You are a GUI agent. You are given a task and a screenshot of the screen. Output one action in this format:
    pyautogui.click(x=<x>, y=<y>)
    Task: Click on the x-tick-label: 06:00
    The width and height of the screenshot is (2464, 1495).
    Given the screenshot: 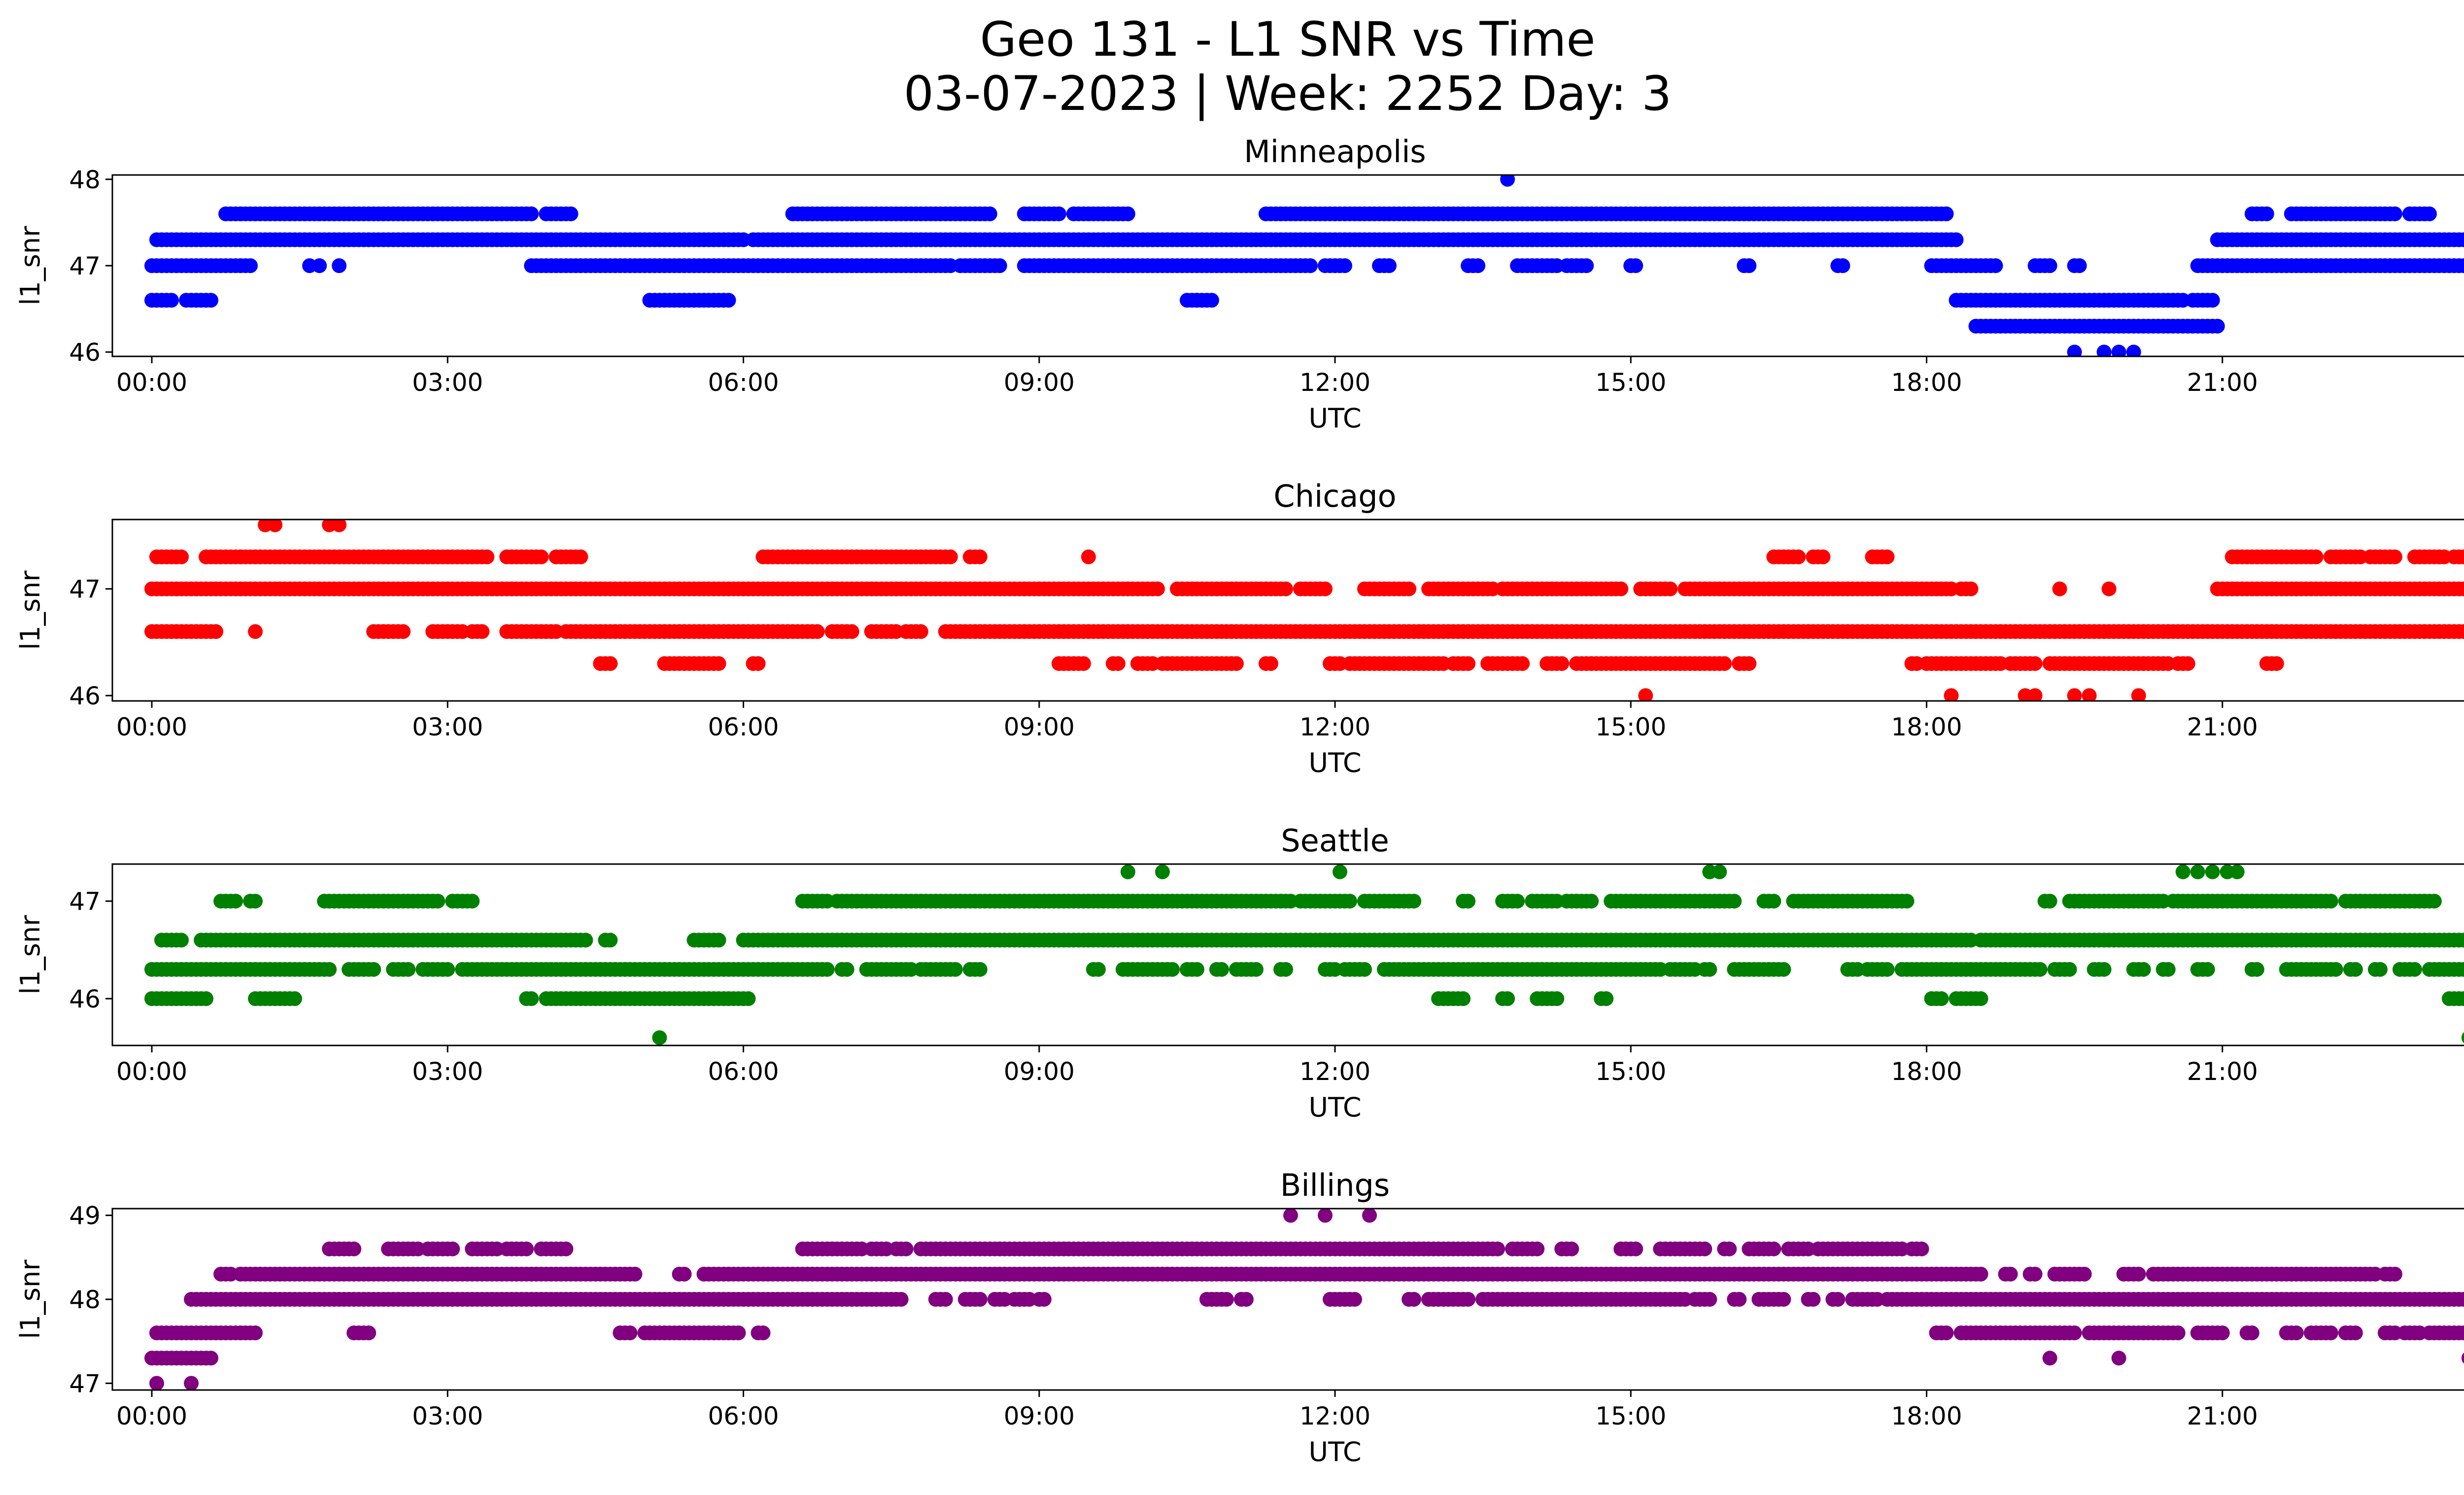 What is the action you would take?
    pyautogui.click(x=743, y=1071)
    